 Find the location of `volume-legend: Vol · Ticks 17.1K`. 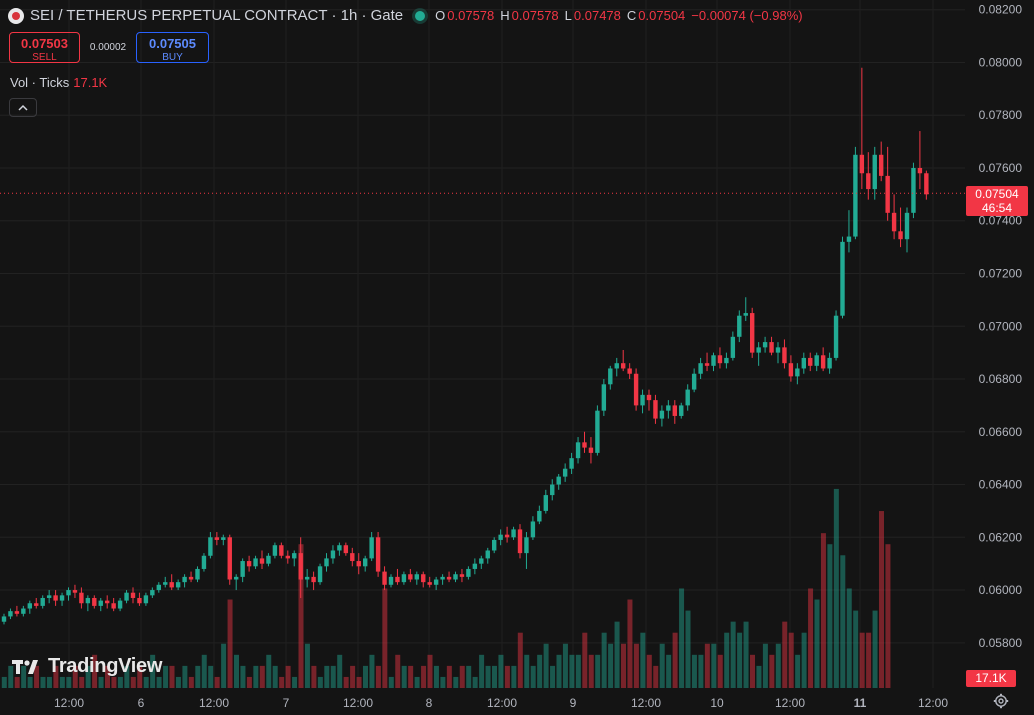

volume-legend: Vol · Ticks 17.1K is located at coordinates (58, 82).